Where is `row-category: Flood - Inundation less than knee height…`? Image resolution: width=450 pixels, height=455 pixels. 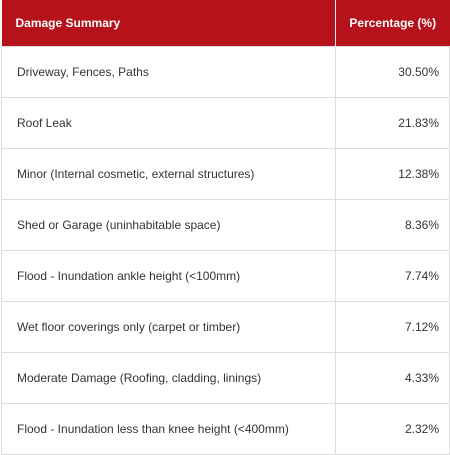
row-category: Flood - Inundation less than knee height… is located at coordinates (168, 428).